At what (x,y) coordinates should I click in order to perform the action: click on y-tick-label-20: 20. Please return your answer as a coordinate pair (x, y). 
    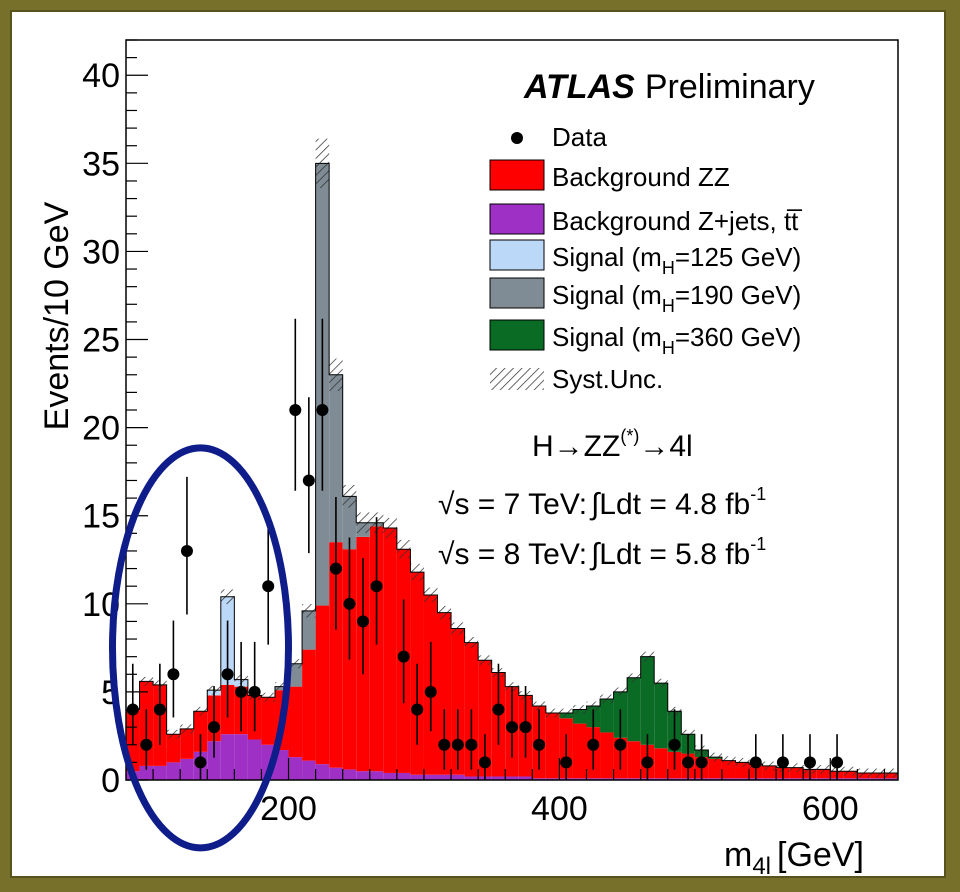
    Looking at the image, I should click on (101, 429).